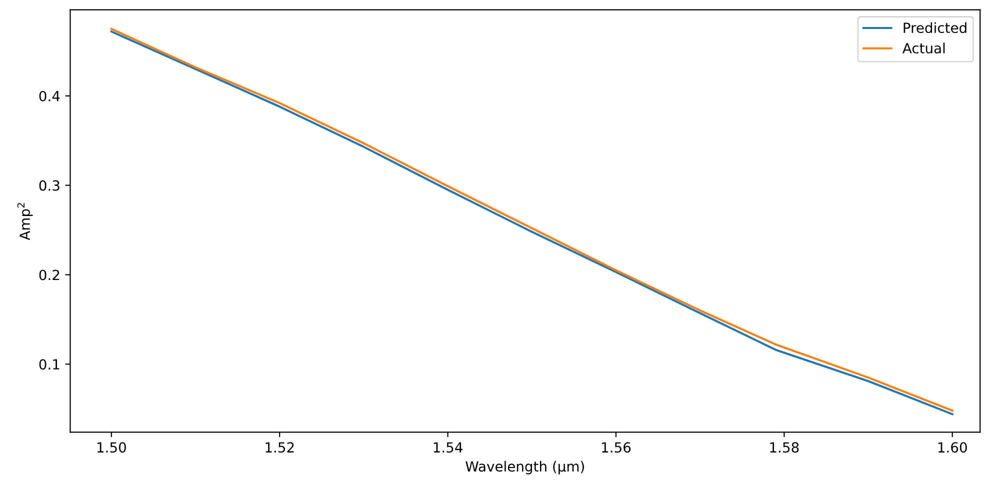 This screenshot has width=989, height=490. Describe the element at coordinates (616, 447) in the screenshot. I see `x-tick-label: 1.56` at that location.